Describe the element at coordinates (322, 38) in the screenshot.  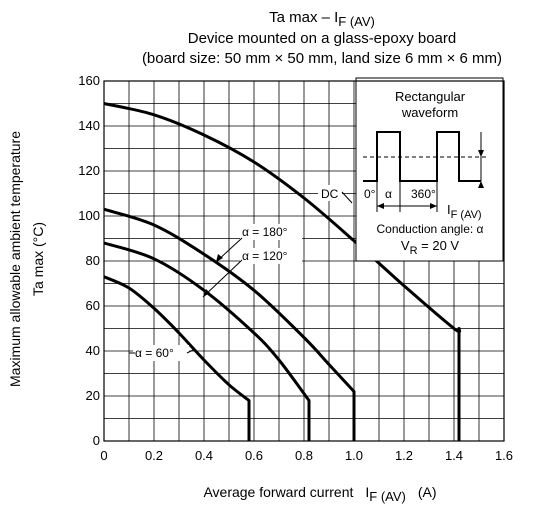
I see `chart-subtitle-1: Device mounted on a glass-epoxy board` at that location.